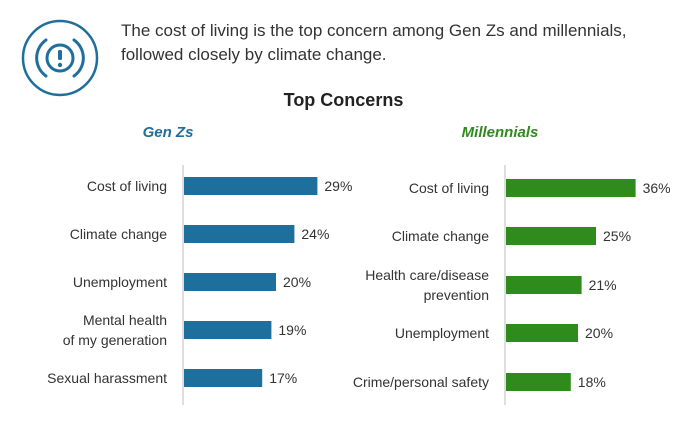  Describe the element at coordinates (315, 234) in the screenshot. I see `value-label-genz-1: 24%` at that location.